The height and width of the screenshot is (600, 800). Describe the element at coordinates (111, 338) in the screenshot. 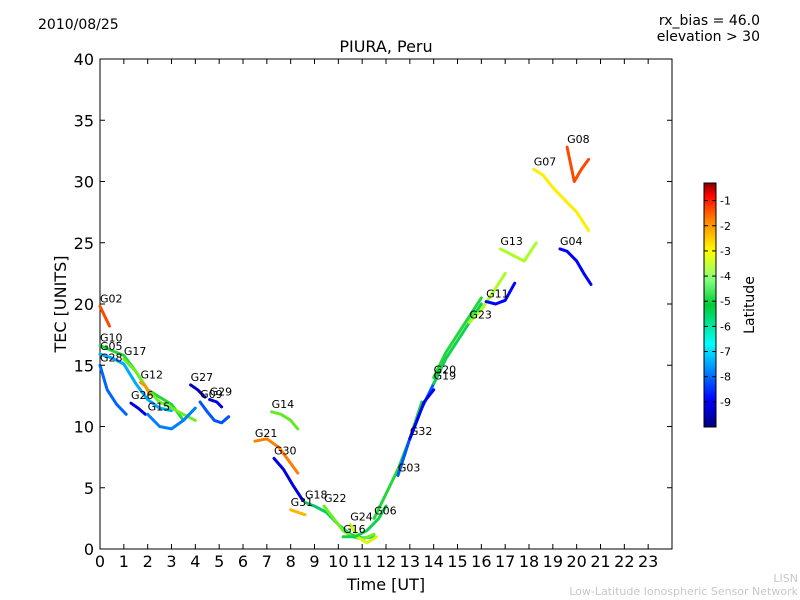

I see `satellite-label-g10: G10` at that location.